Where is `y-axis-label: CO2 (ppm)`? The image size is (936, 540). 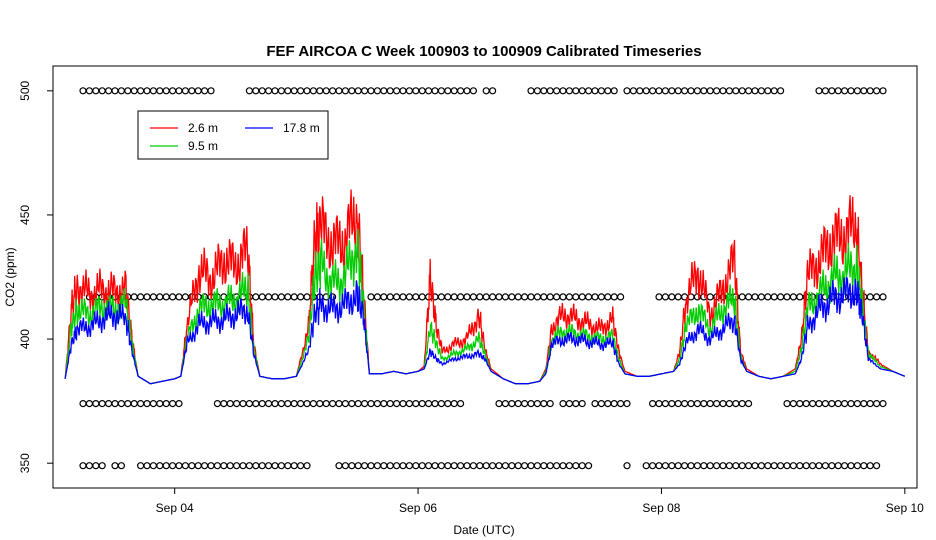 y-axis-label: CO2 (ppm) is located at coordinates (10, 276).